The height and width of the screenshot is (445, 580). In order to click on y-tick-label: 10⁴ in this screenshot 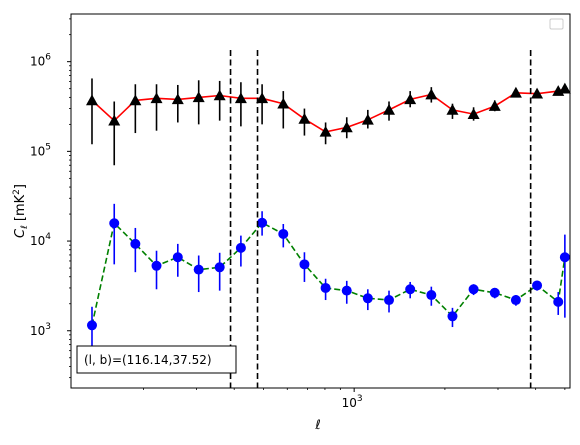, I will do `click(40, 240)`.